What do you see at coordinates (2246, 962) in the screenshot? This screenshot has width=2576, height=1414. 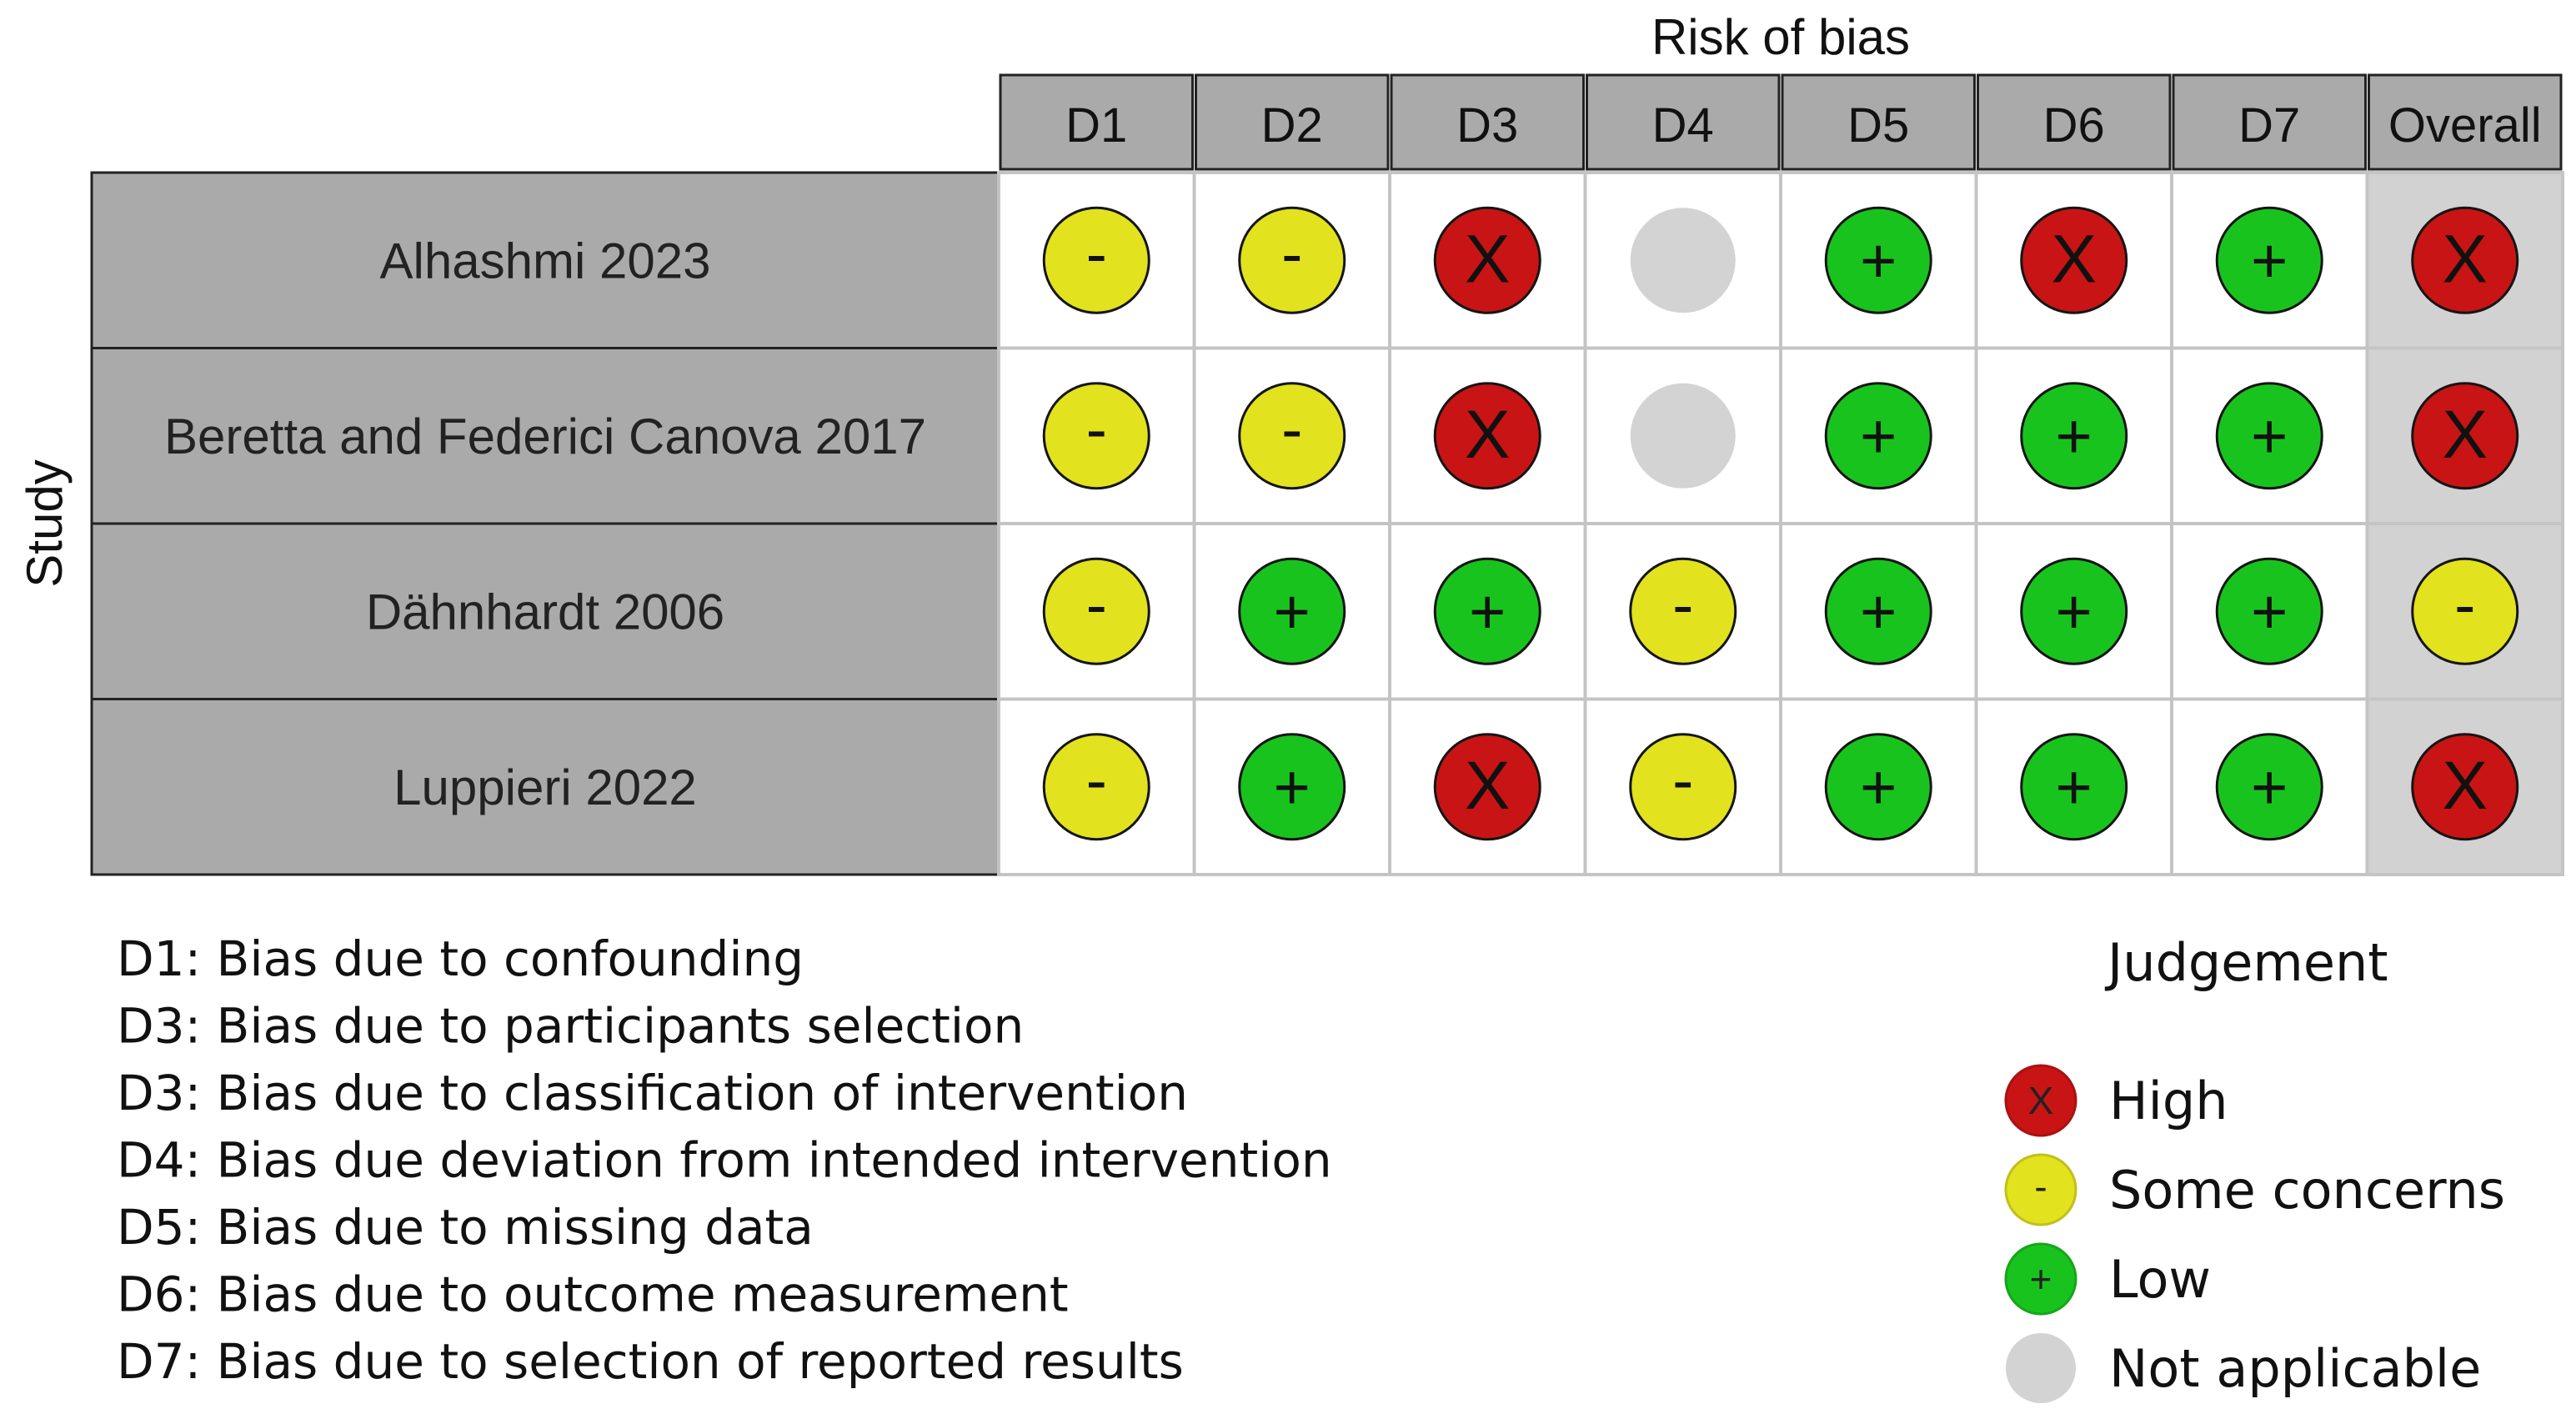 I see `legend-title: Judgement` at bounding box center [2246, 962].